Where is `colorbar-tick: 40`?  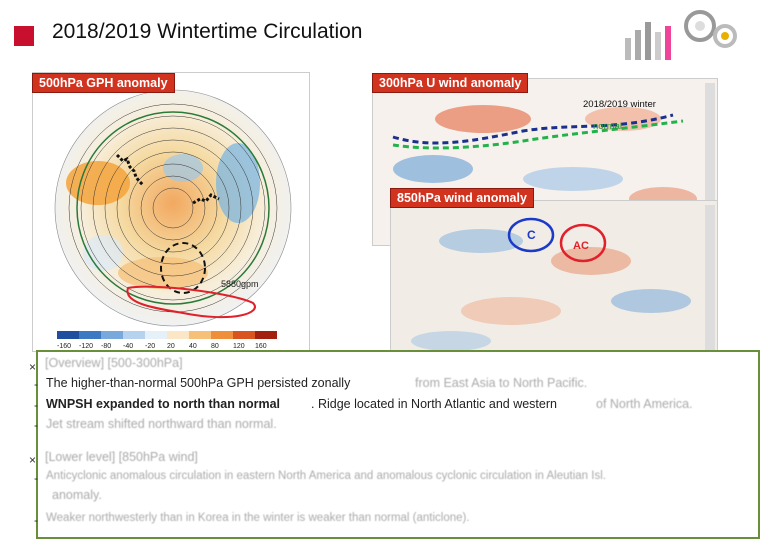 colorbar-tick: 40 is located at coordinates (193, 346).